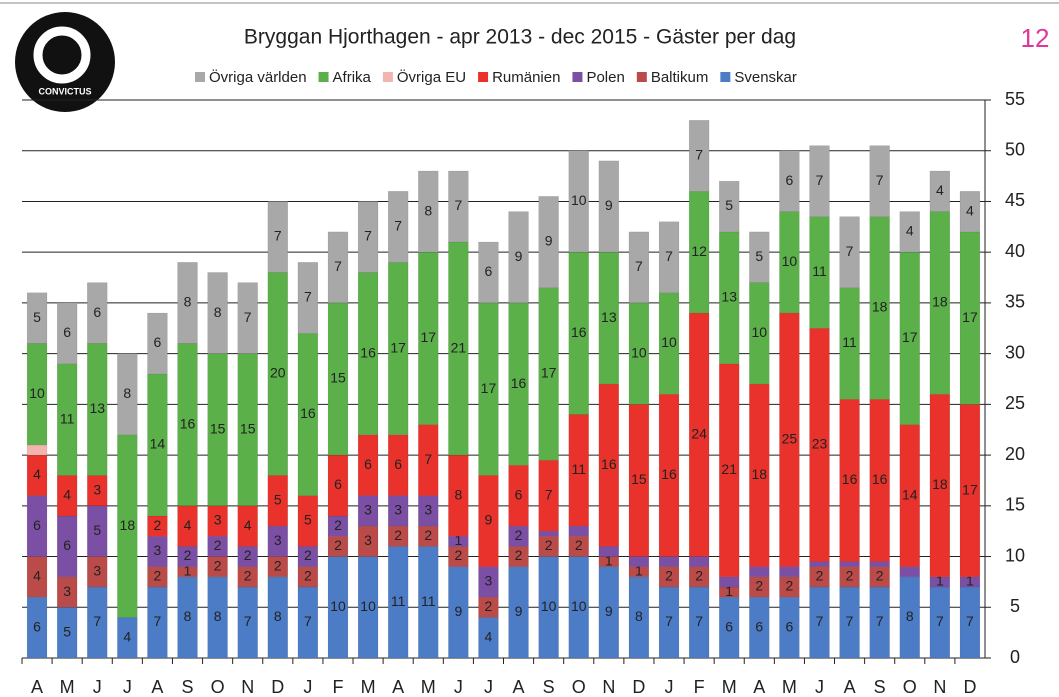  I want to click on legend-label: Polen, so click(605, 77).